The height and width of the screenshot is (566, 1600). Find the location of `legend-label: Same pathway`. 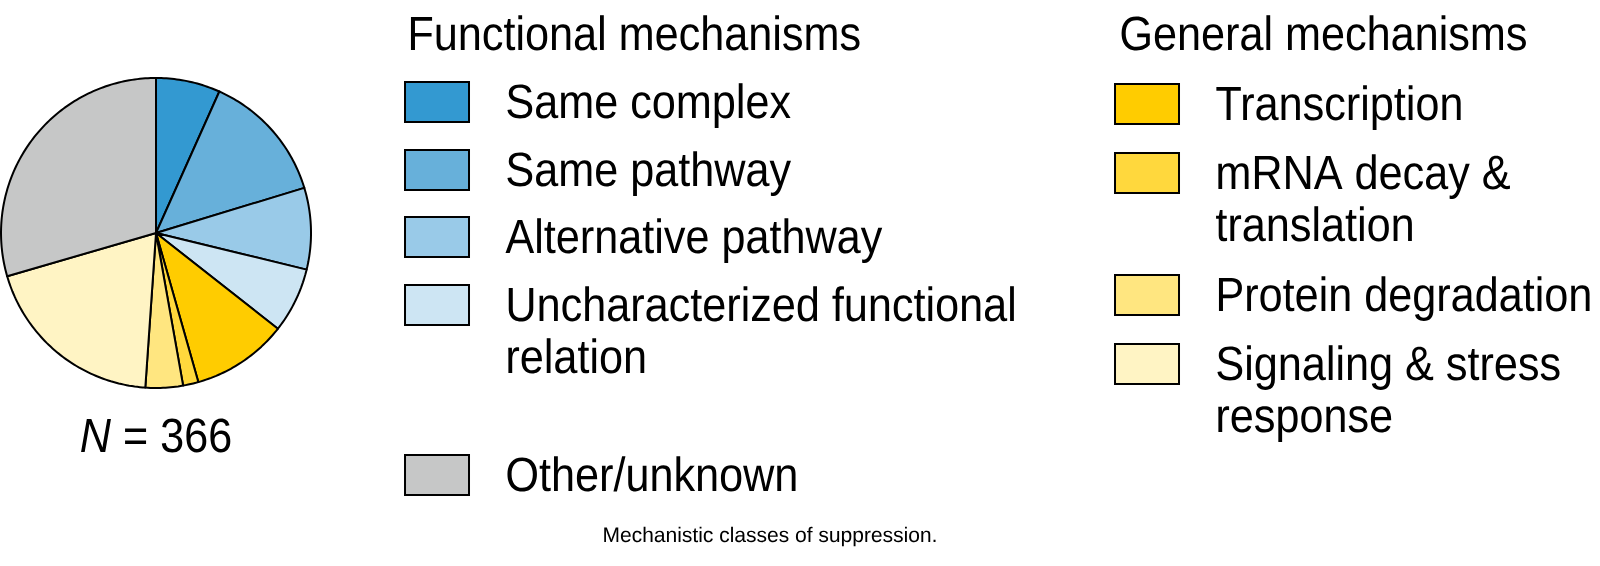

legend-label: Same pathway is located at coordinates (649, 173).